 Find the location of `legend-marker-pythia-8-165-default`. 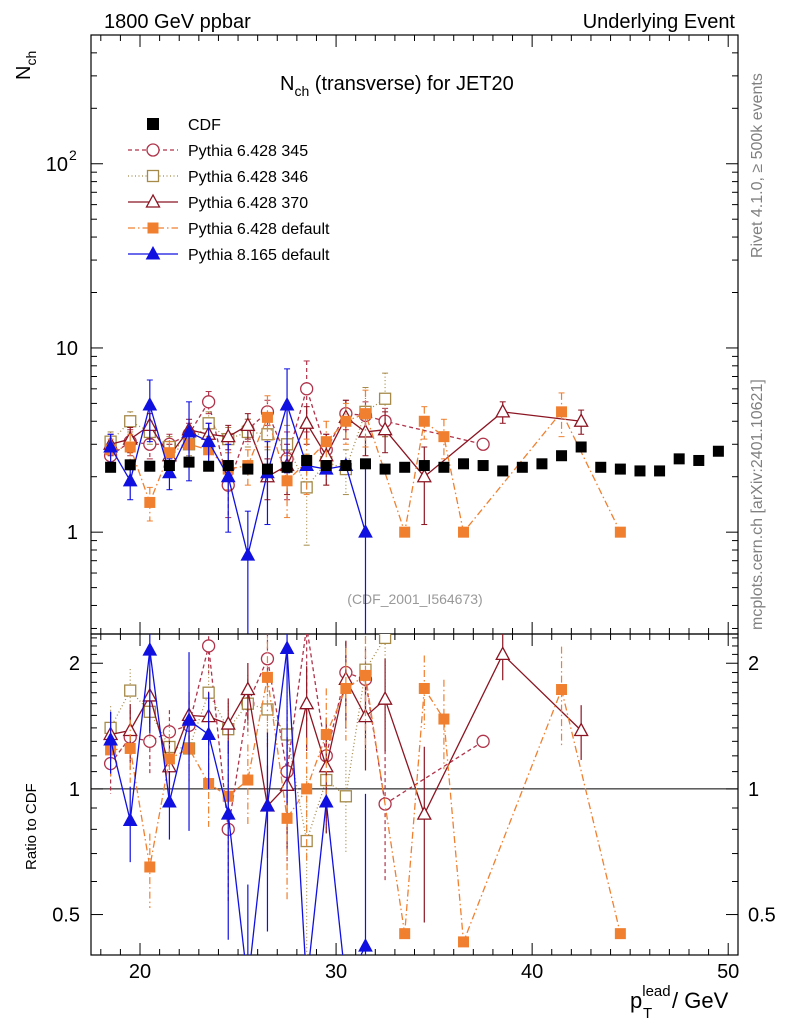

legend-marker-pythia-8-165-default is located at coordinates (153, 252).